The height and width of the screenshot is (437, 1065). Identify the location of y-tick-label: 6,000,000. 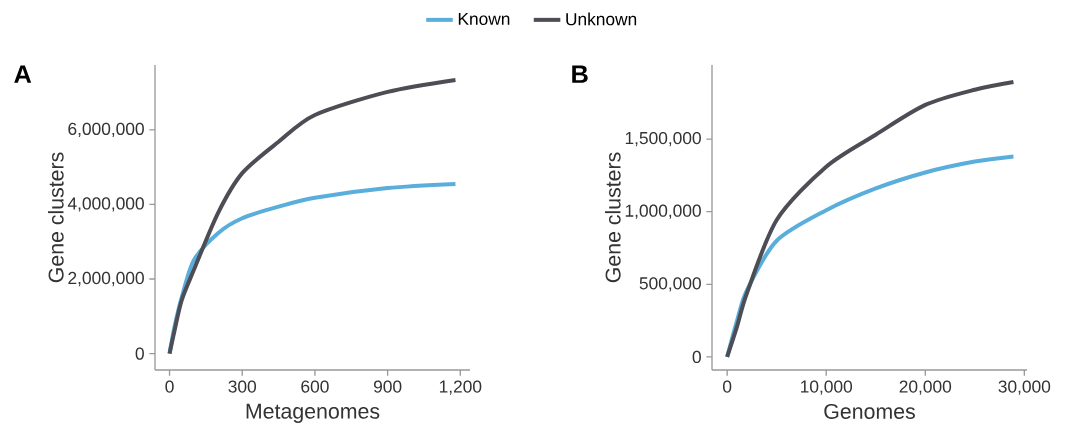
(106, 130).